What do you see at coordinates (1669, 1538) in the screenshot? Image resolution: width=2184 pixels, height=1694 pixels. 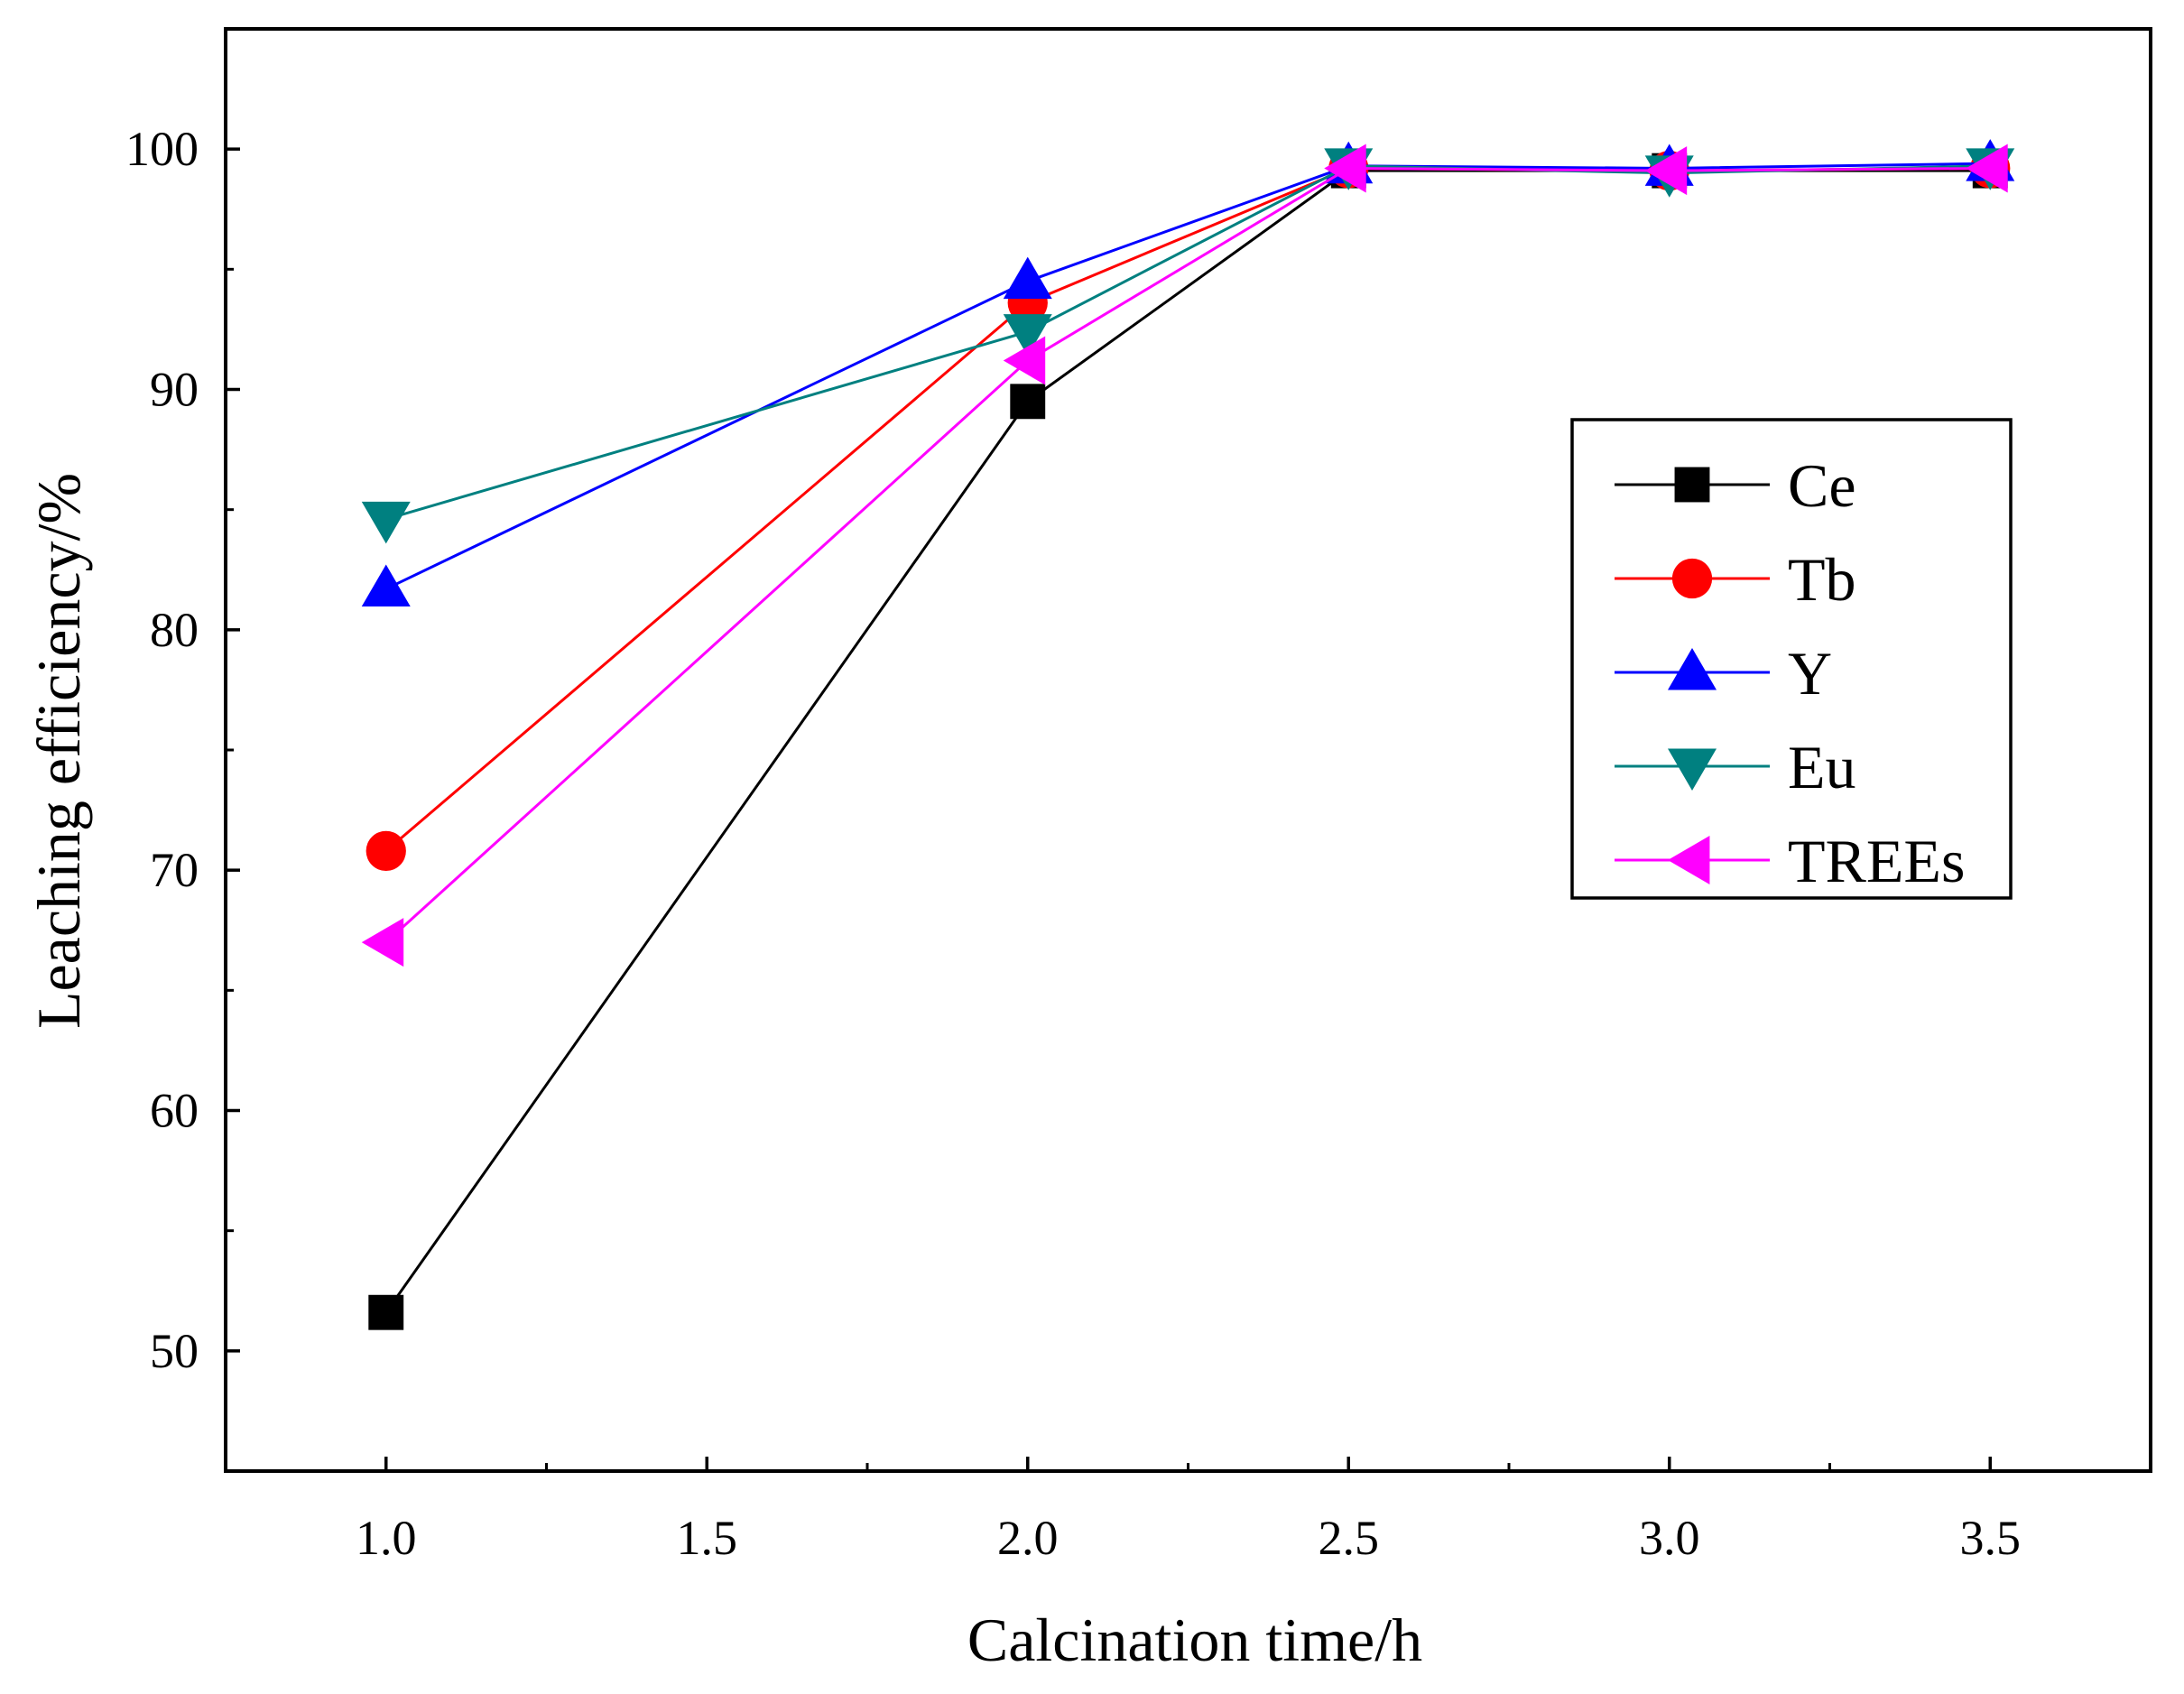 I see `x-tick-label: 3.0` at bounding box center [1669, 1538].